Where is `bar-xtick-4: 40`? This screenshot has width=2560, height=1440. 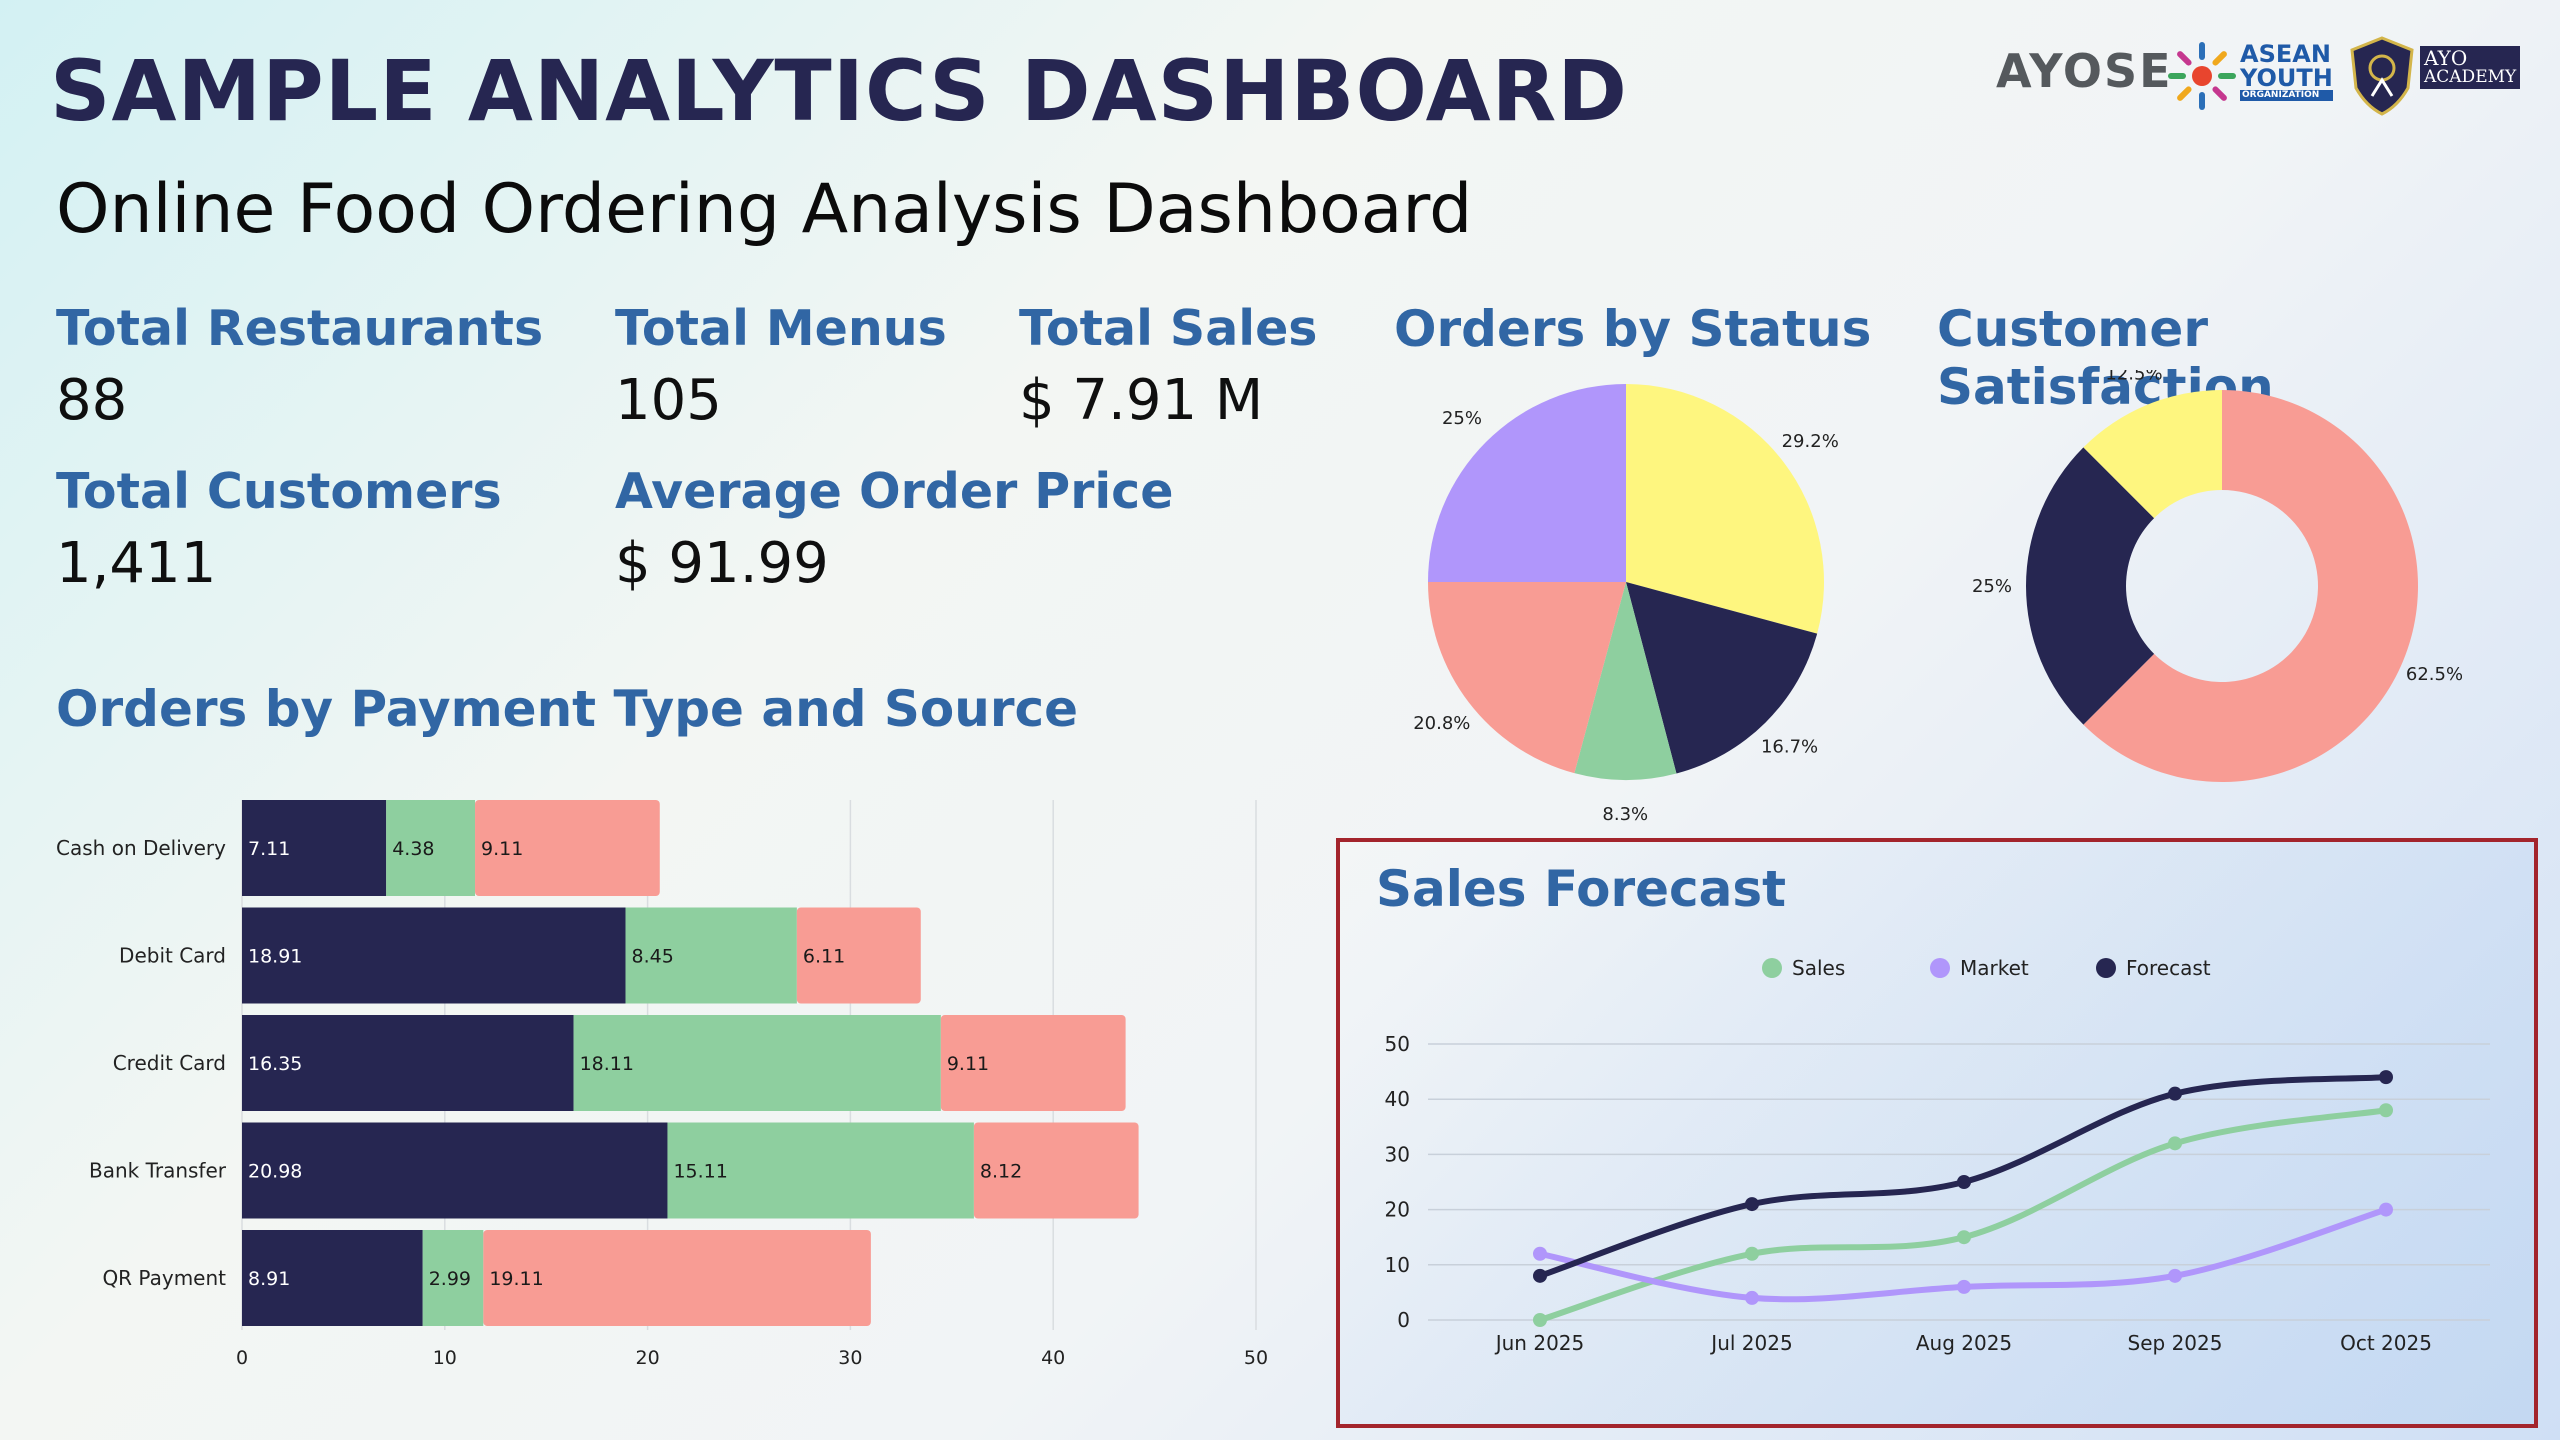 bar-xtick-4: 40 is located at coordinates (1053, 1358).